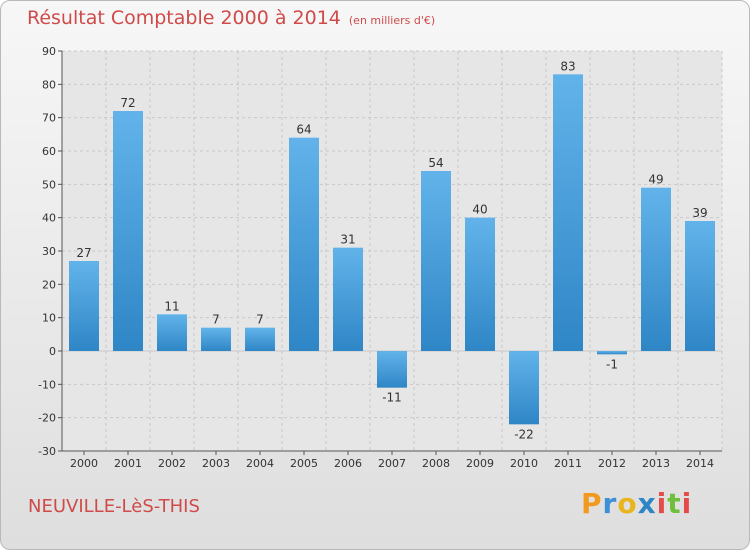 This screenshot has width=750, height=550. Describe the element at coordinates (568, 463) in the screenshot. I see `x-tick-label: 2011` at that location.